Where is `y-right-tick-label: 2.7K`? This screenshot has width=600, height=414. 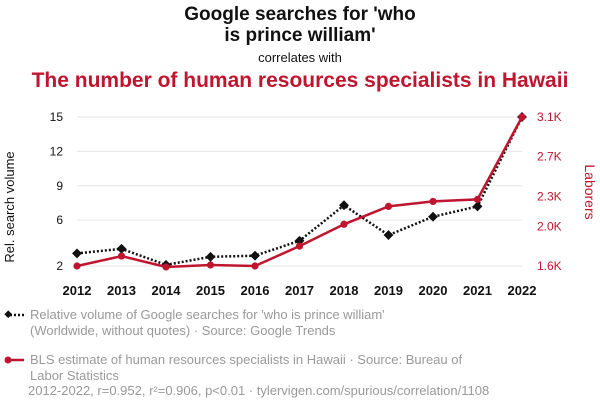 y-right-tick-label: 2.7K is located at coordinates (549, 157).